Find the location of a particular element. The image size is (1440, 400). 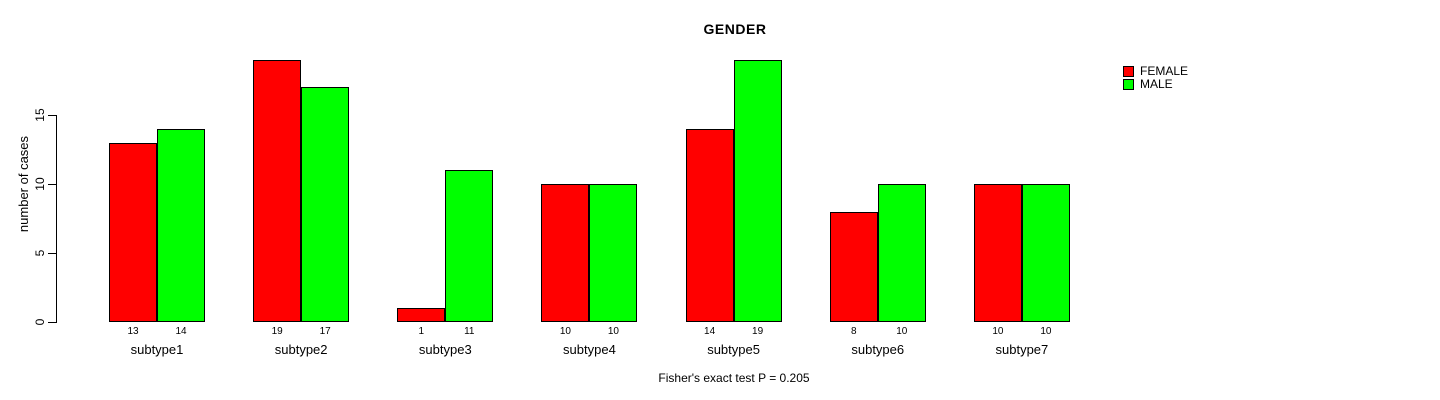

category-label-subtype7: subtype7 is located at coordinates (1022, 349).